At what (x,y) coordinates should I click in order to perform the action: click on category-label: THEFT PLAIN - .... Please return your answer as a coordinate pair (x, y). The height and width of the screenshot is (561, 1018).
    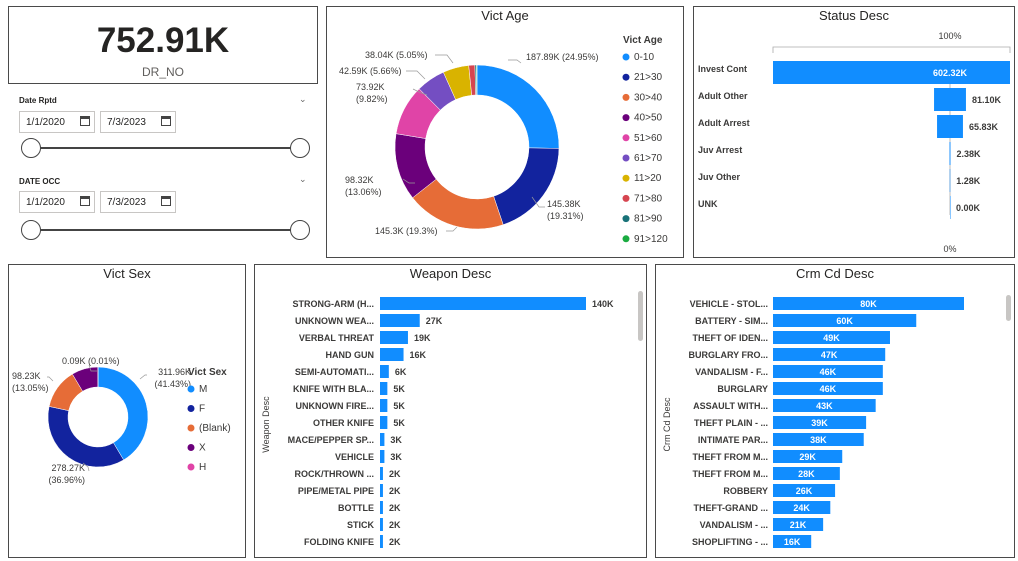
    Looking at the image, I should click on (731, 423).